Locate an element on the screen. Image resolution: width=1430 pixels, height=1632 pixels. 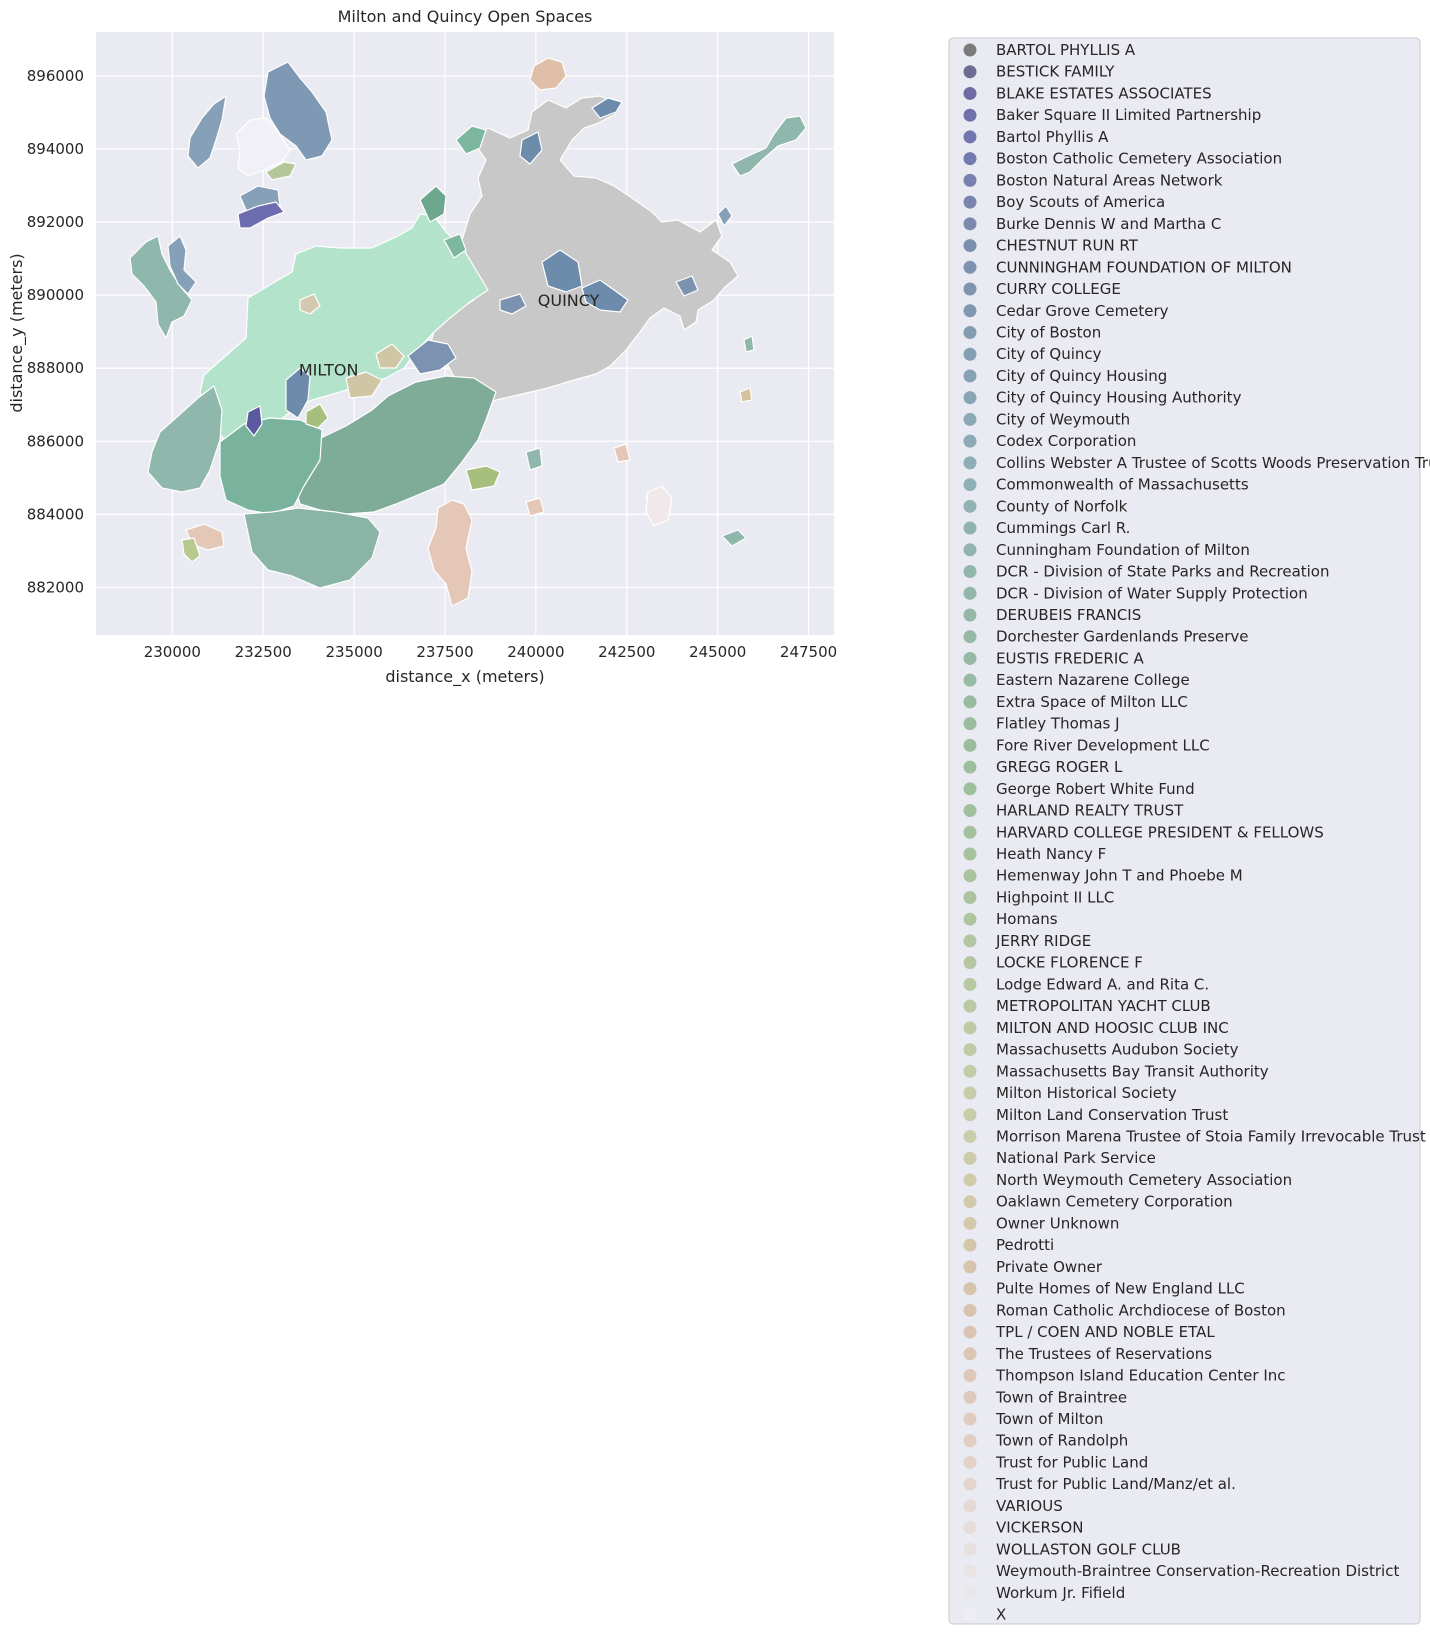
legend-item: Flatley Thomas J is located at coordinates (1041, 724).